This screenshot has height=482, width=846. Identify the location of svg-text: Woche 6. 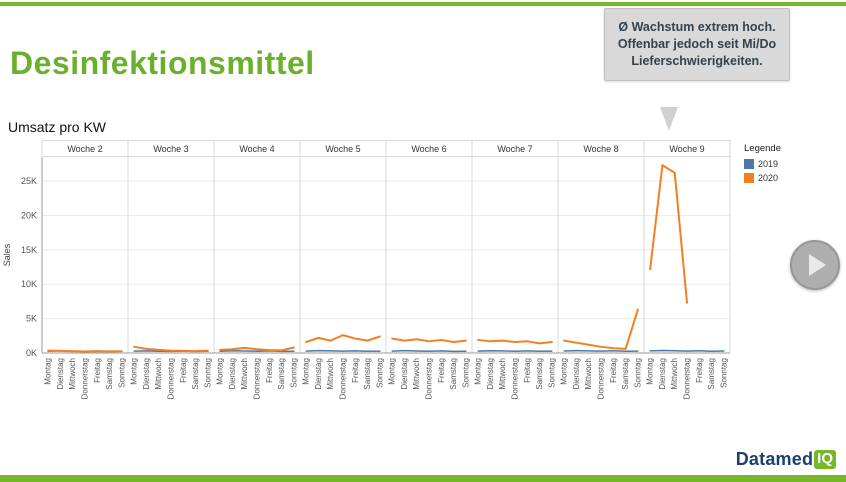
(428, 149).